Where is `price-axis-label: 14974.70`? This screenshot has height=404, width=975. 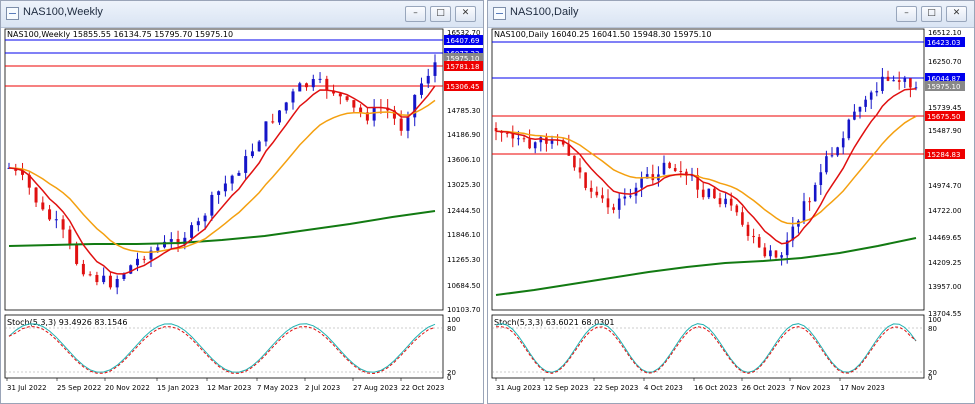 price-axis-label: 14974.70 is located at coordinates (944, 186).